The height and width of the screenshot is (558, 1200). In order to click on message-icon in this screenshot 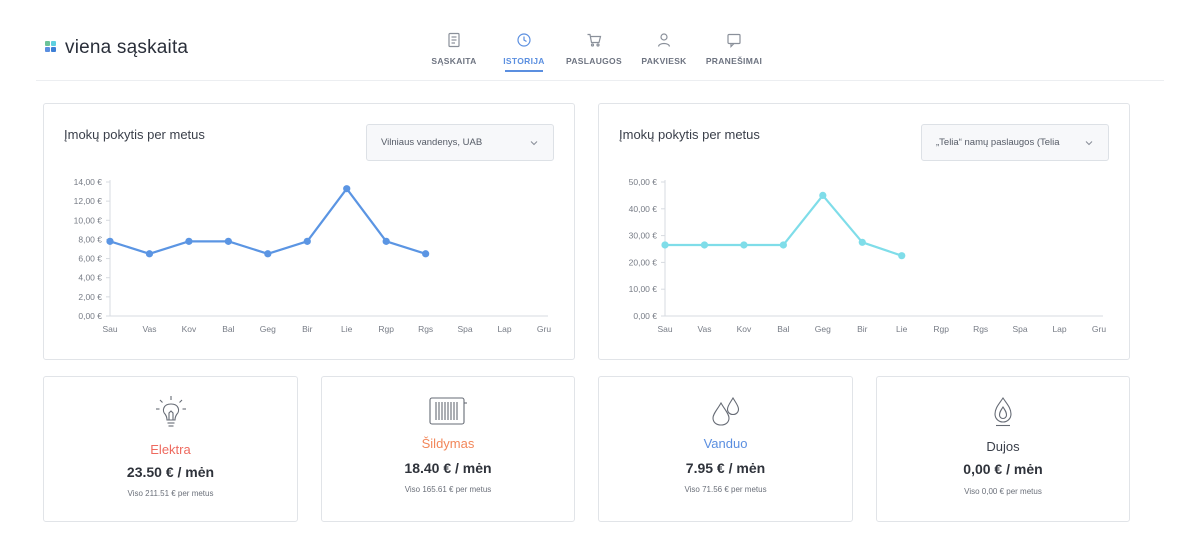, I will do `click(734, 40)`.